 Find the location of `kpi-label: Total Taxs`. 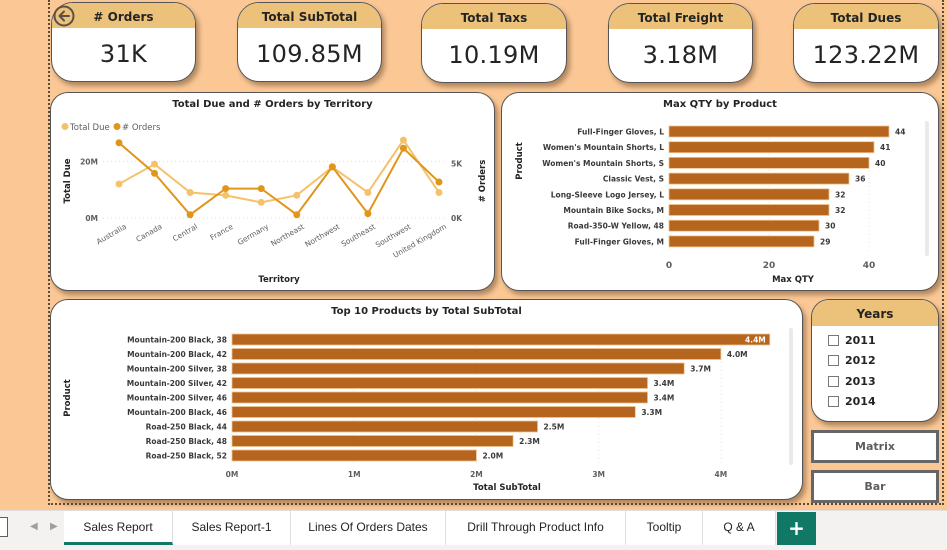

kpi-label: Total Taxs is located at coordinates (494, 16).